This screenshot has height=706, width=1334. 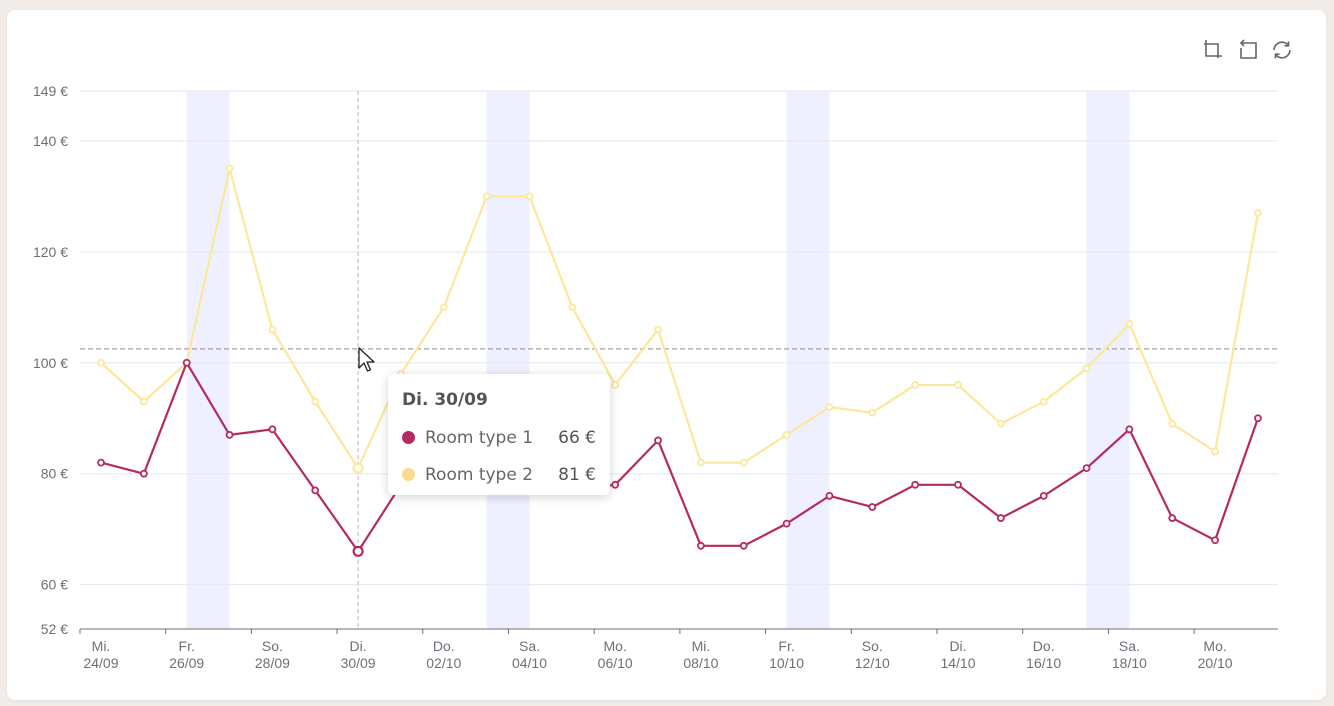 What do you see at coordinates (100, 663) in the screenshot?
I see `x-tick-date-label: 24/09` at bounding box center [100, 663].